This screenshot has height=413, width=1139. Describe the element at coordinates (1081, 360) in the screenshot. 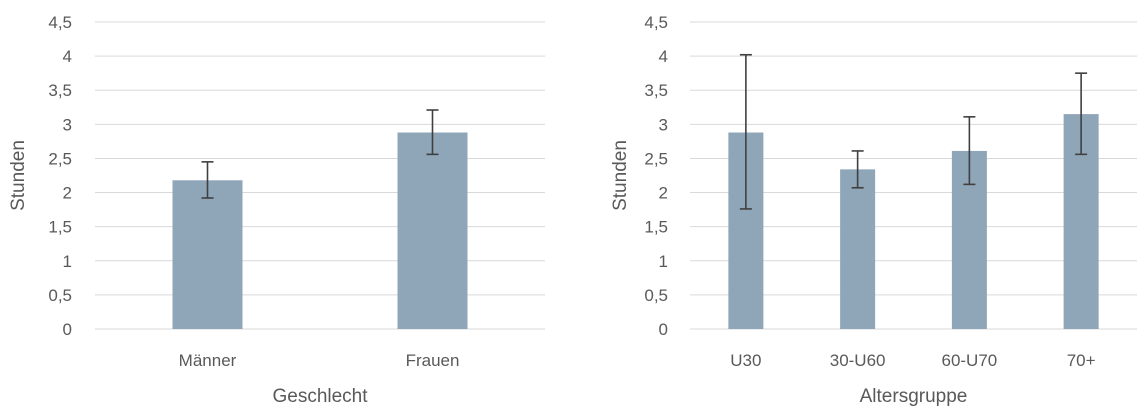

I see `x-tick-label: 70+` at that location.